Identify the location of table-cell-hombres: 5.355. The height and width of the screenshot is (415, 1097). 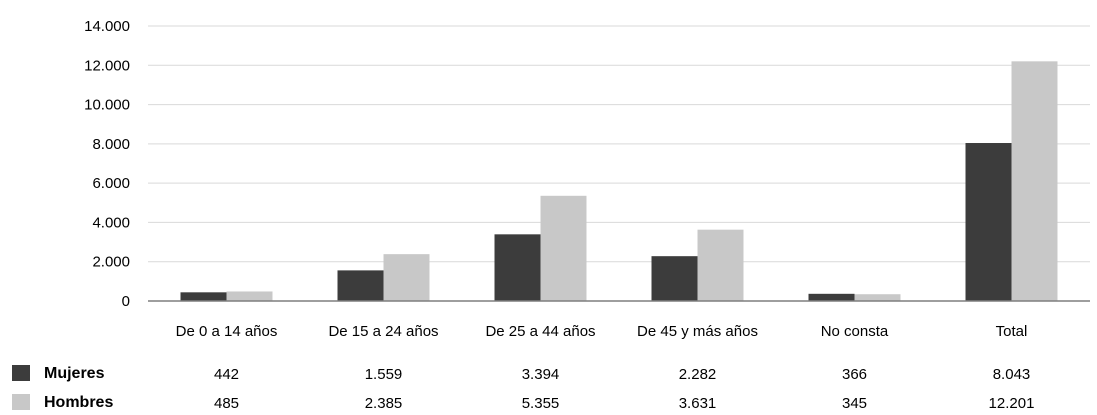
(541, 403).